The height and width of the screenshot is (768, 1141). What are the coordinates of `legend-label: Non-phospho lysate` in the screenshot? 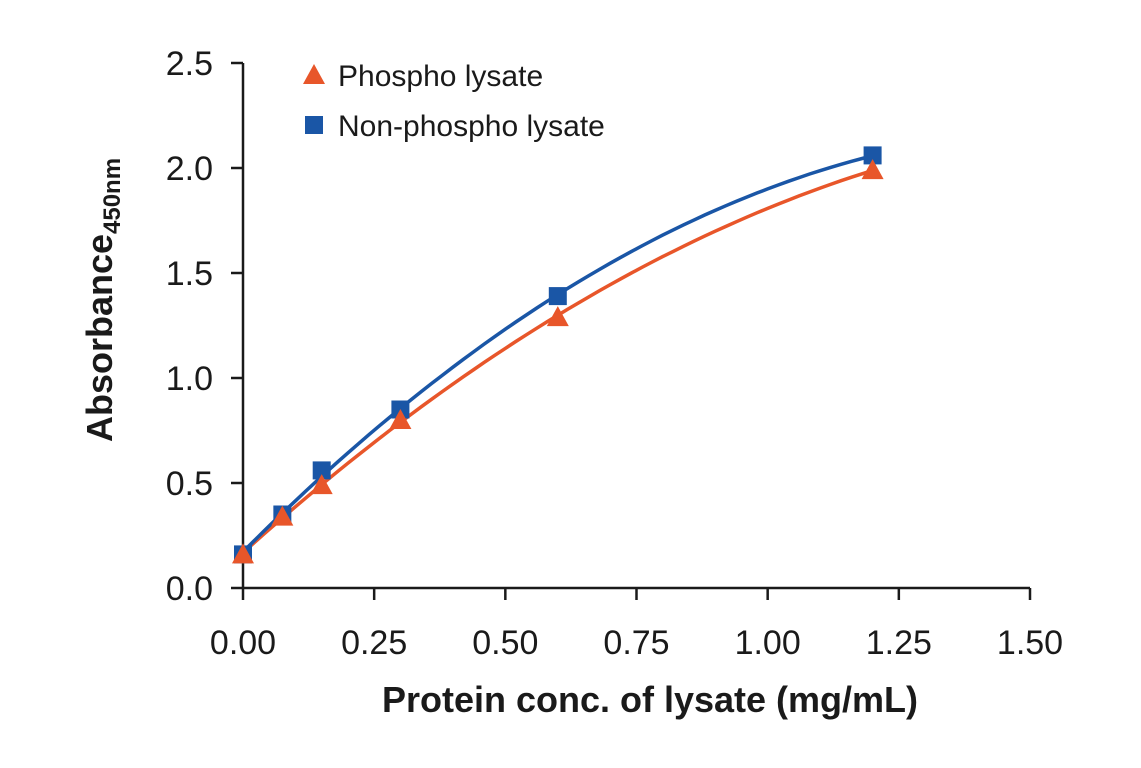 It's located at (471, 126).